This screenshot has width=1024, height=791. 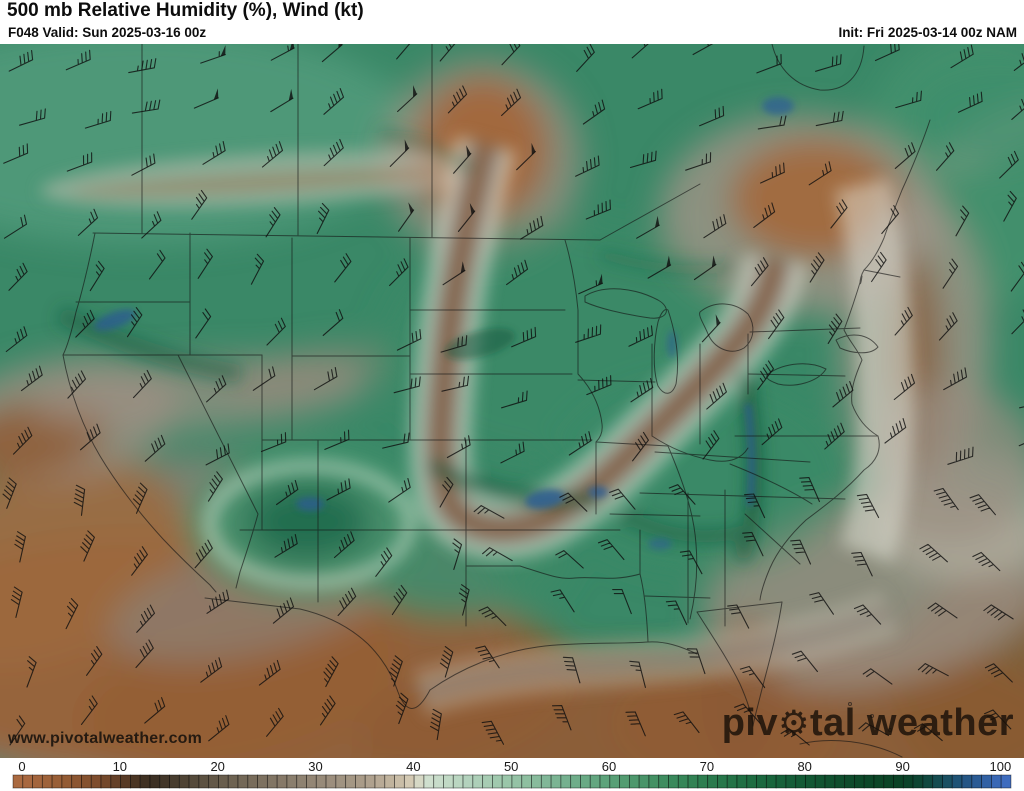 What do you see at coordinates (107, 32) in the screenshot?
I see `valid-time-label: F048 Valid: Sun 2025-03-16 00z` at bounding box center [107, 32].